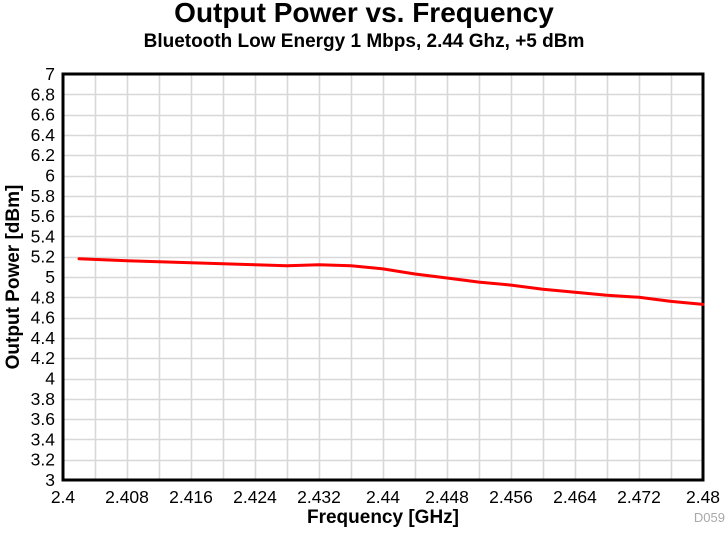 The width and height of the screenshot is (728, 535). I want to click on x-axis-title: Frequency [GHz], so click(383, 517).